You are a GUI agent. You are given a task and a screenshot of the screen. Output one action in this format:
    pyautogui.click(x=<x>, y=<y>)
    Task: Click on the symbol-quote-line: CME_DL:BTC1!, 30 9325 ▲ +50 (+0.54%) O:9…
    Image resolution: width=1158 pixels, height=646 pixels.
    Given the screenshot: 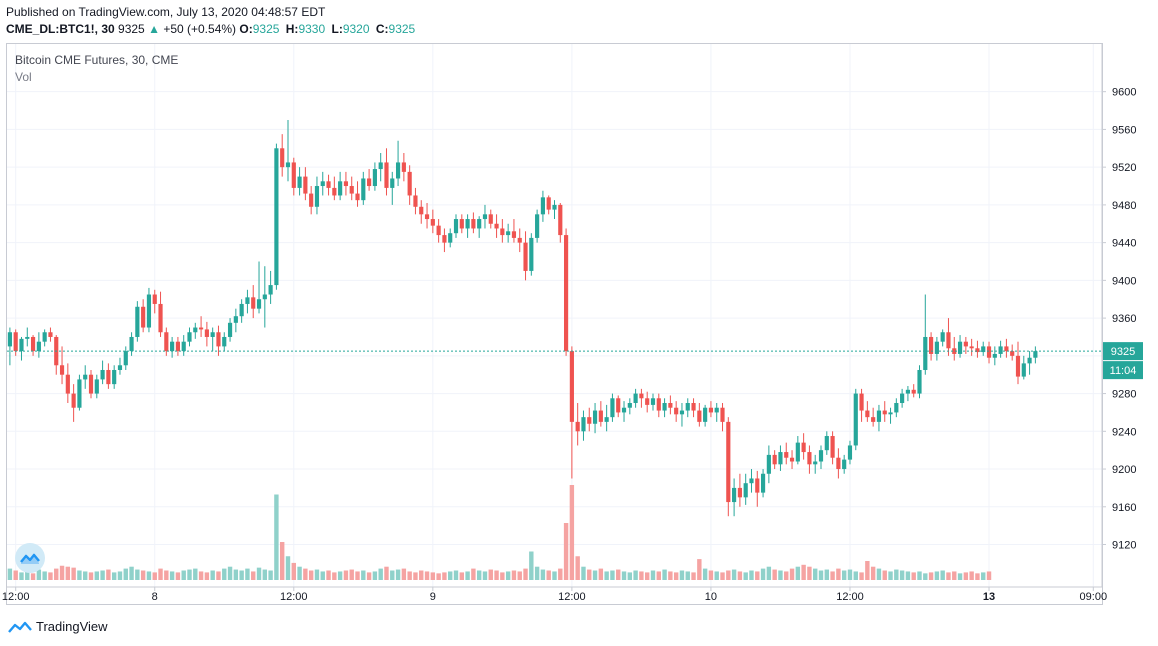 What is the action you would take?
    pyautogui.click(x=212, y=29)
    